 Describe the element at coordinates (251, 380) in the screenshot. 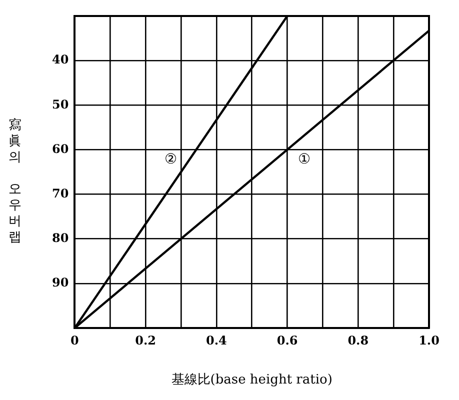

I see `x-axis-title: 基線比(base height ratio)` at that location.